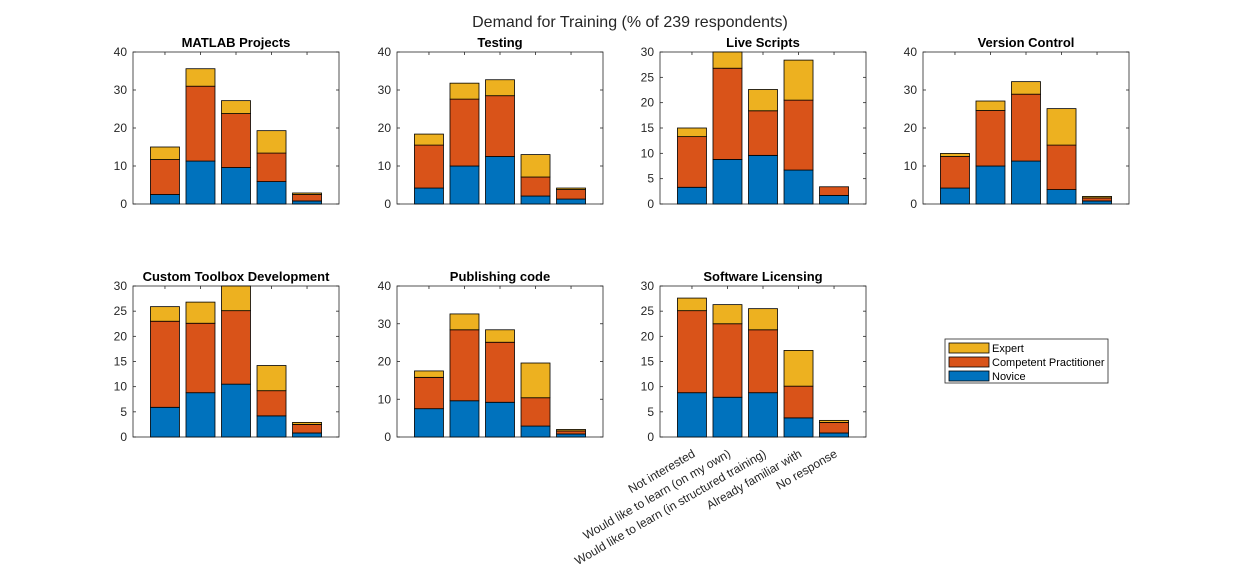 The image size is (1248, 574). I want to click on panel-software-licensing-ytick-label-30: 30, so click(648, 286).